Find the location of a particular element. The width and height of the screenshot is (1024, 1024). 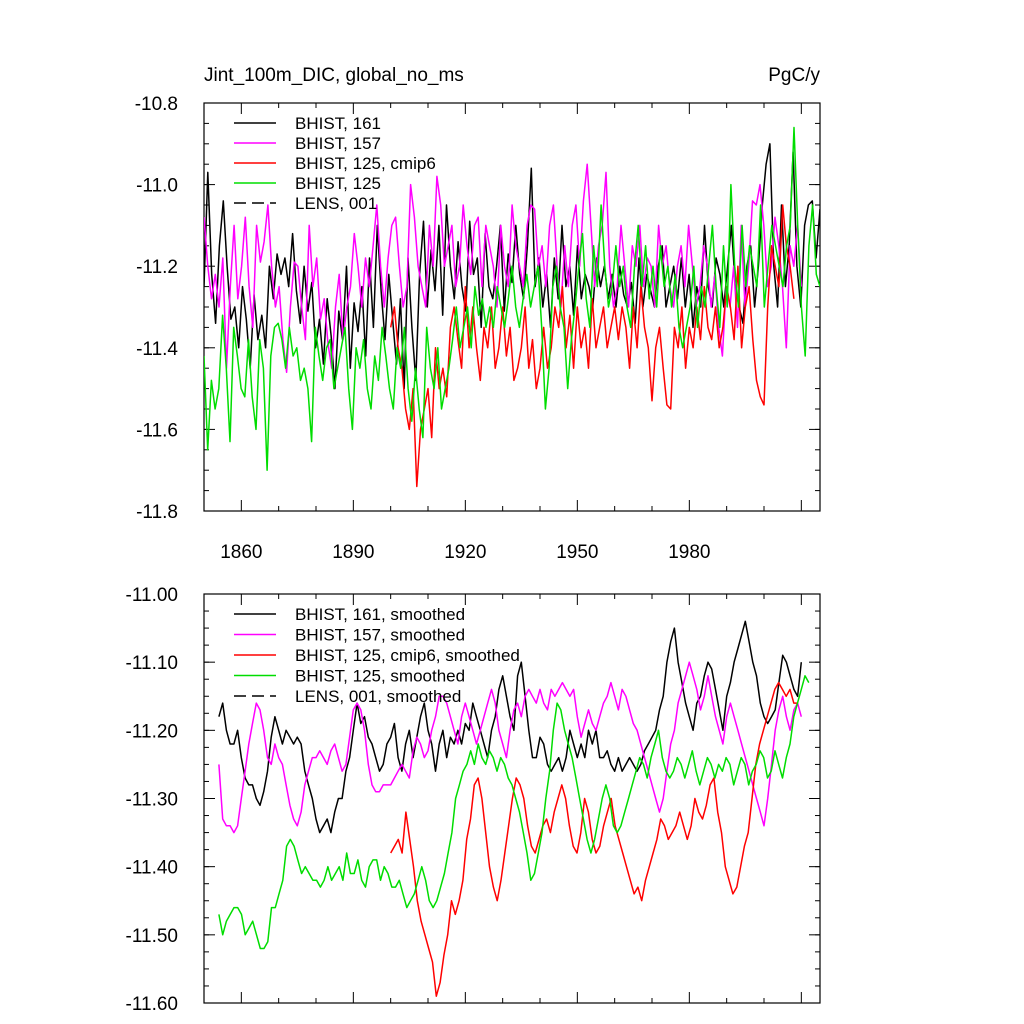

chart-title: Jint_100m_DIC, global_no_ms is located at coordinates (334, 75).